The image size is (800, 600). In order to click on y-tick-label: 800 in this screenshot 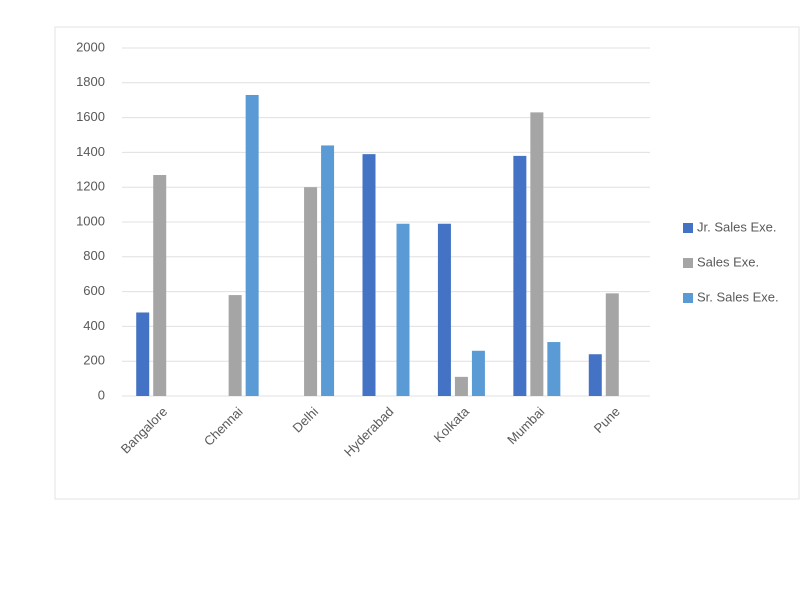, I will do `click(94, 255)`.